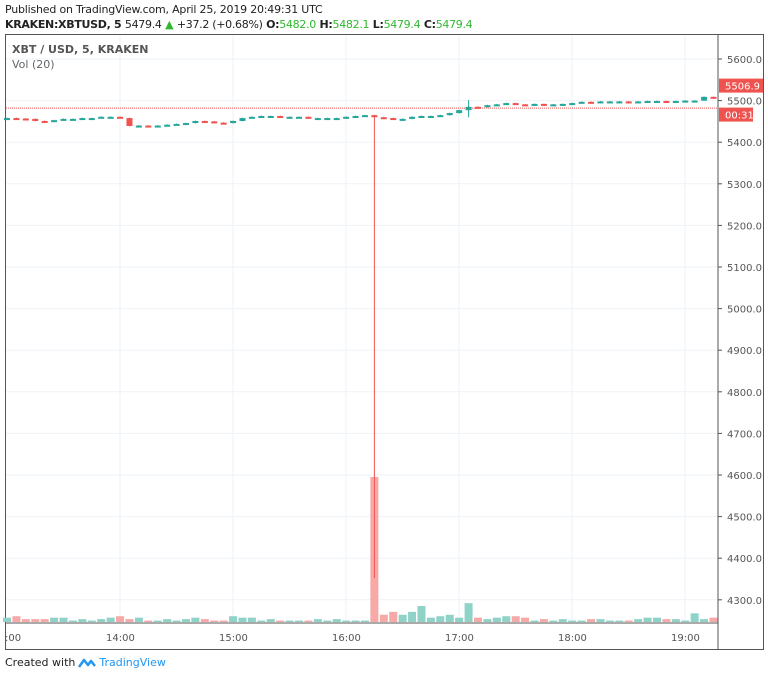  I want to click on price-change: +37.2 (+0.68%), so click(219, 24).